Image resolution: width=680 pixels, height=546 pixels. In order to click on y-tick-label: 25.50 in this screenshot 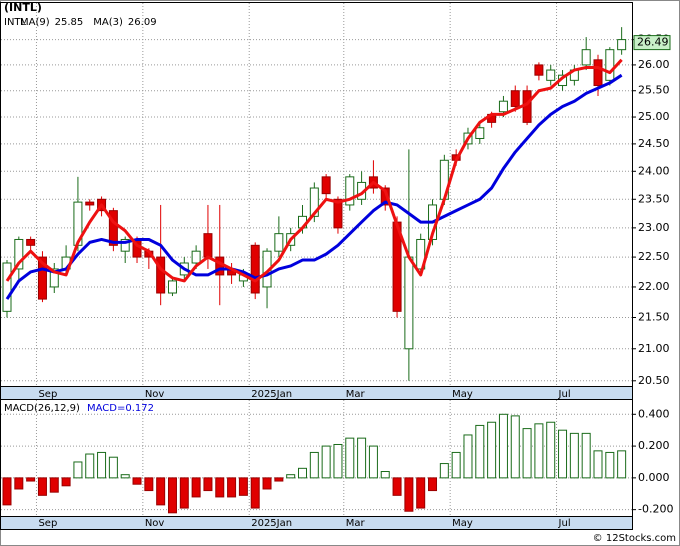, I will do `click(654, 90)`.